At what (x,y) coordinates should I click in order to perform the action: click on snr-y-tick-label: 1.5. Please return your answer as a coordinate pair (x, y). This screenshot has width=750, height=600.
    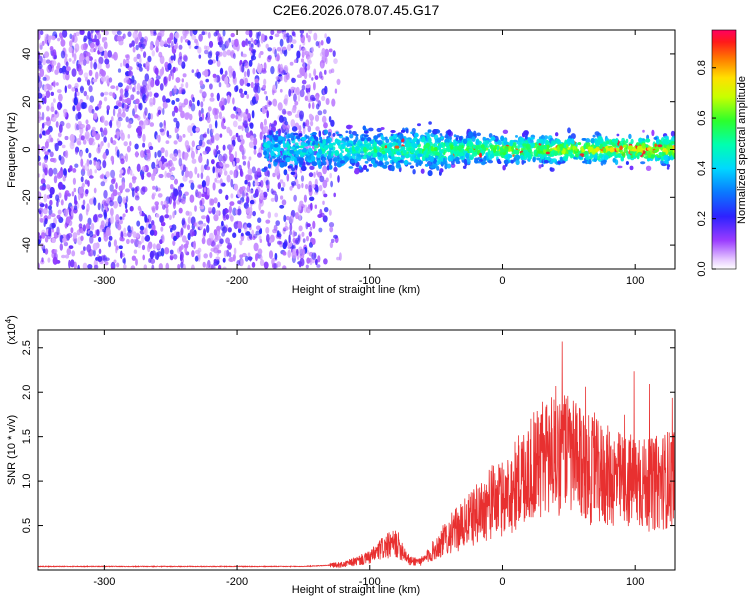
    Looking at the image, I should click on (27, 436).